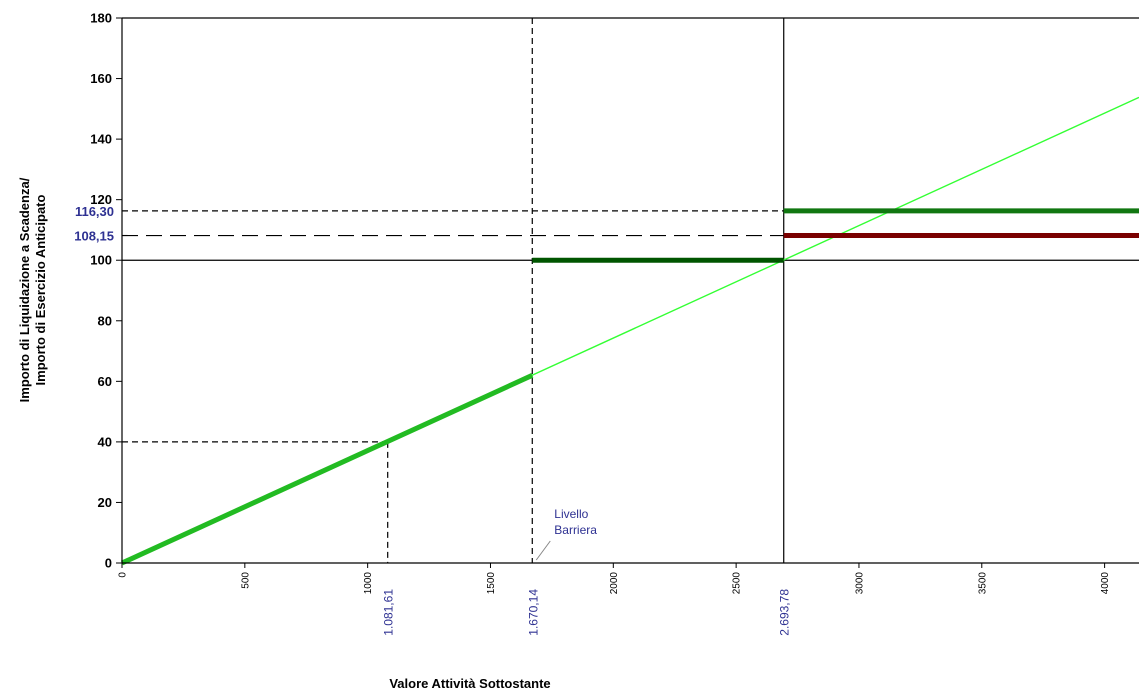 The height and width of the screenshot is (693, 1139). I want to click on y-tick-label-140: 140, so click(101, 139).